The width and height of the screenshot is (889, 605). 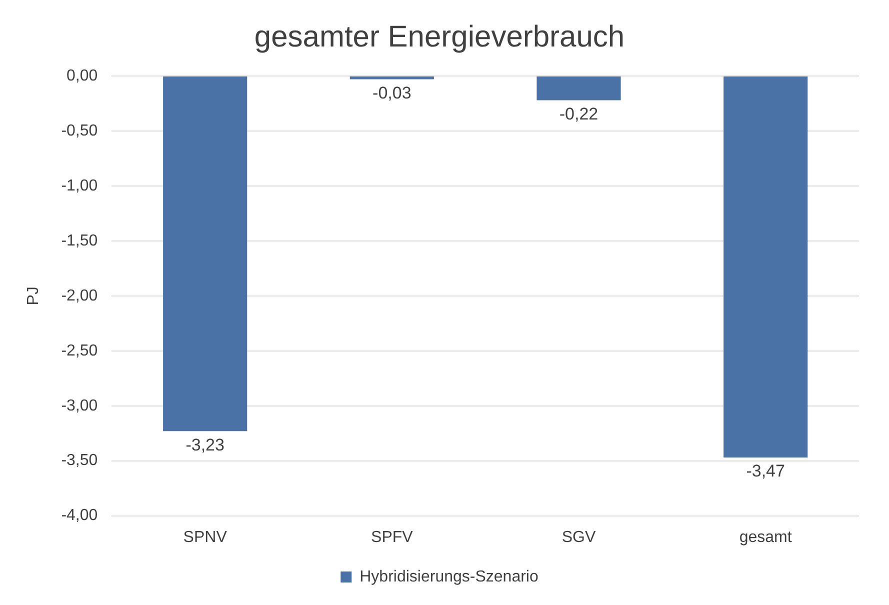 What do you see at coordinates (33, 296) in the screenshot?
I see `y-axis-title: PJ` at bounding box center [33, 296].